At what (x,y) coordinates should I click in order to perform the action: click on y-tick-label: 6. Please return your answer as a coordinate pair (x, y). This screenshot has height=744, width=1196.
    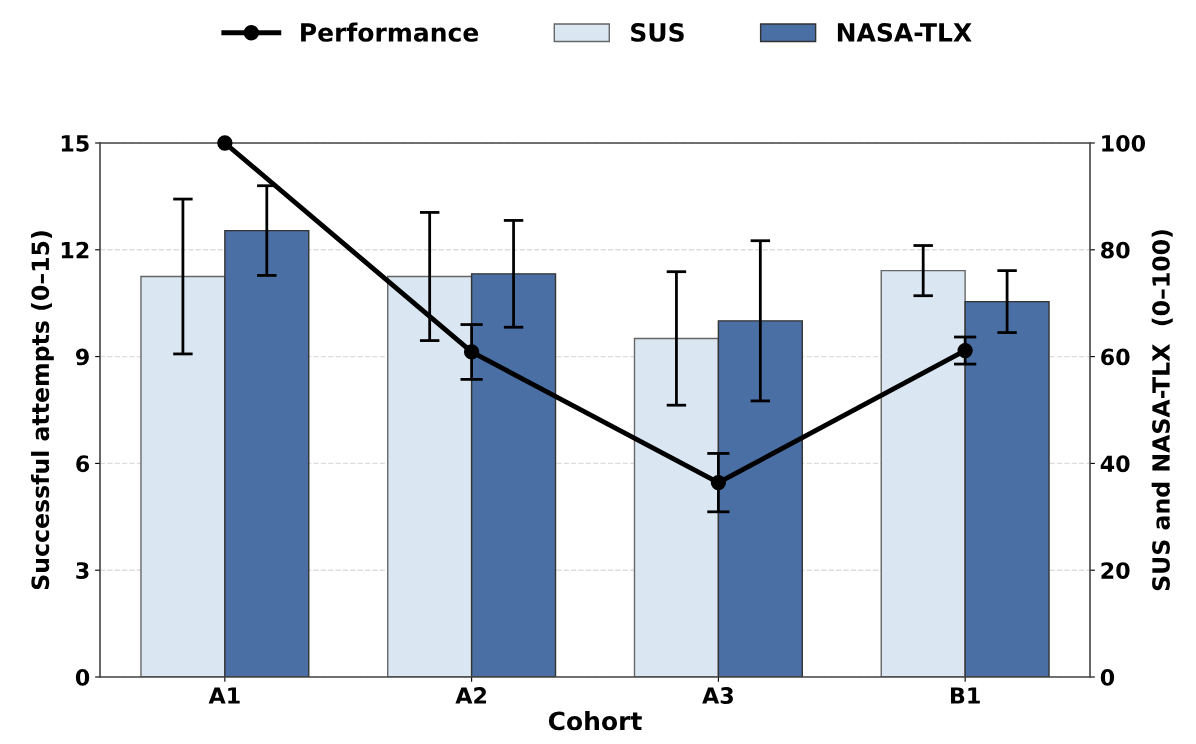
    Looking at the image, I should click on (83, 464).